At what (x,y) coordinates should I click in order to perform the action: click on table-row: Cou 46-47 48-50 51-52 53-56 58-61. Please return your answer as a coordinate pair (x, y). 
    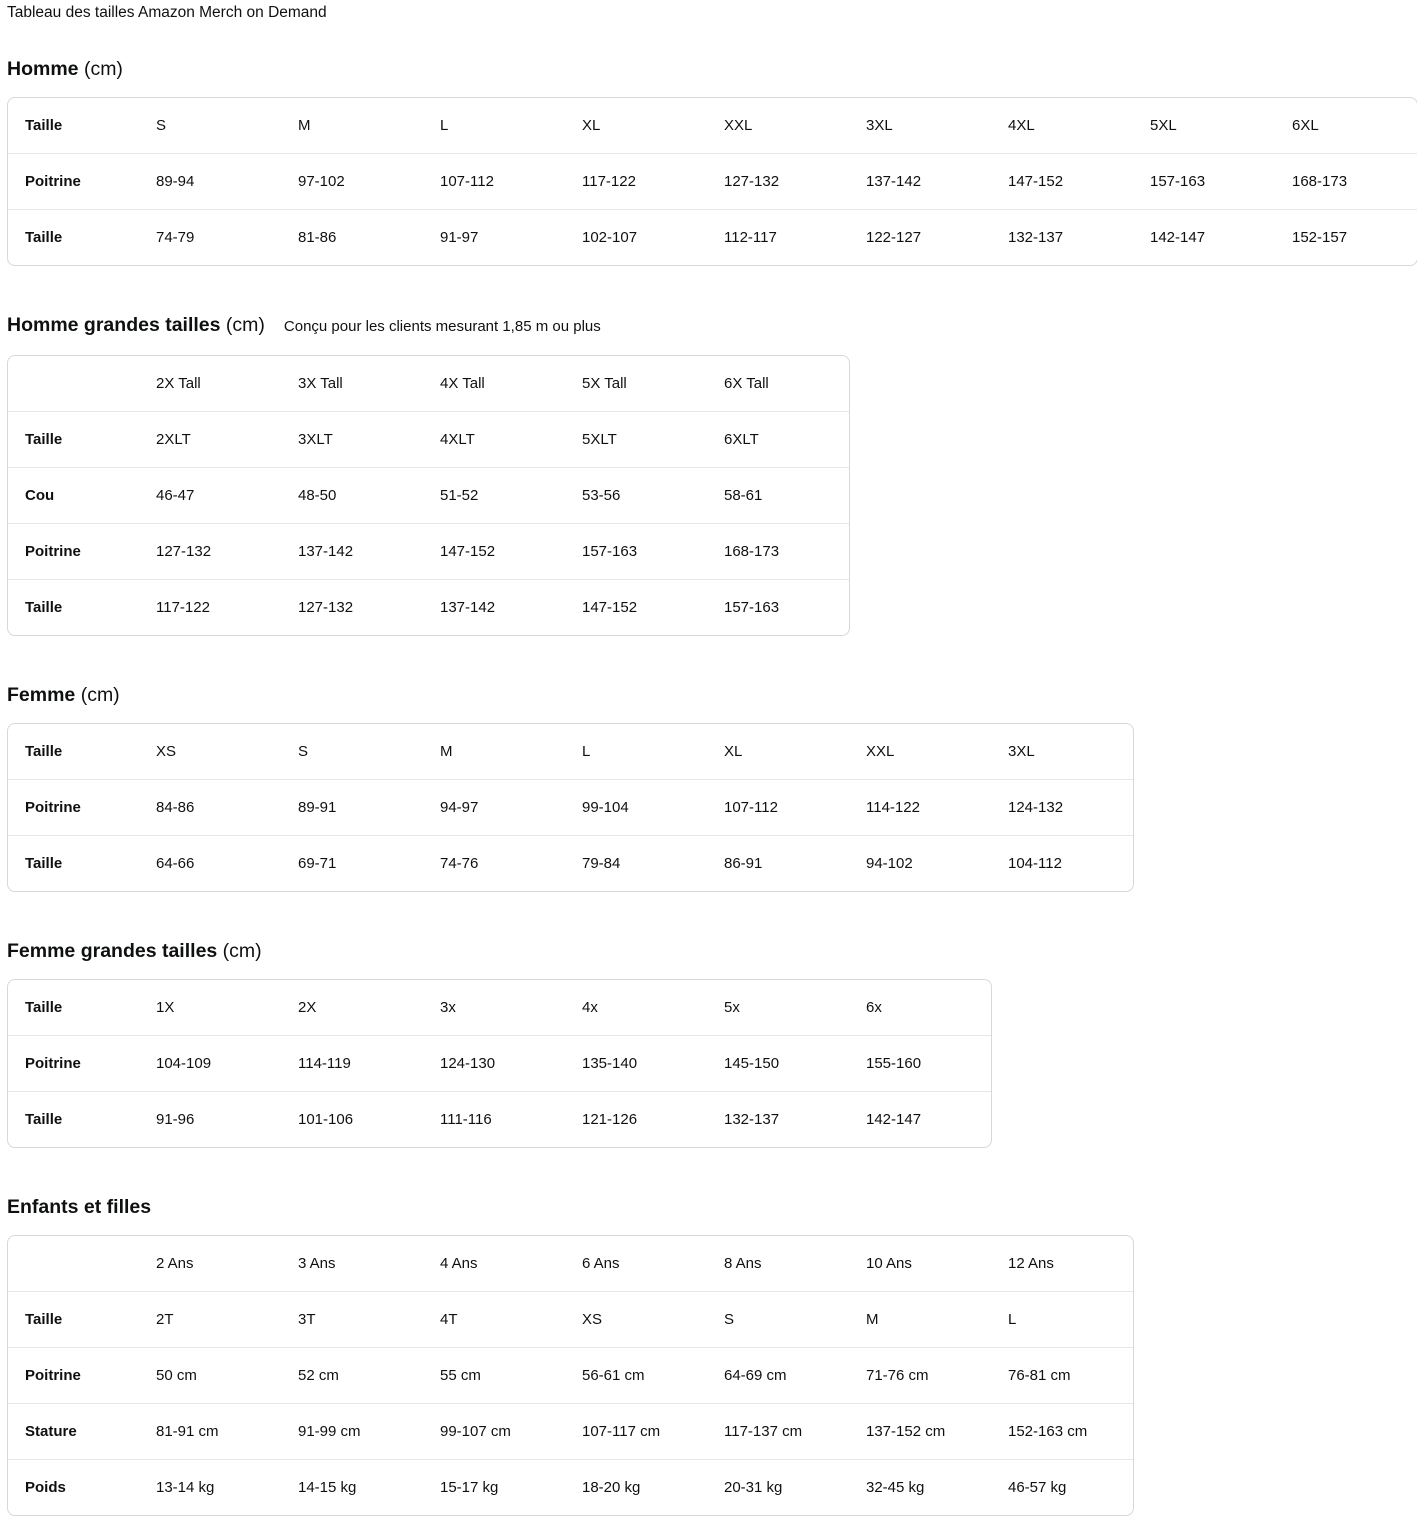
    Looking at the image, I should click on (428, 495).